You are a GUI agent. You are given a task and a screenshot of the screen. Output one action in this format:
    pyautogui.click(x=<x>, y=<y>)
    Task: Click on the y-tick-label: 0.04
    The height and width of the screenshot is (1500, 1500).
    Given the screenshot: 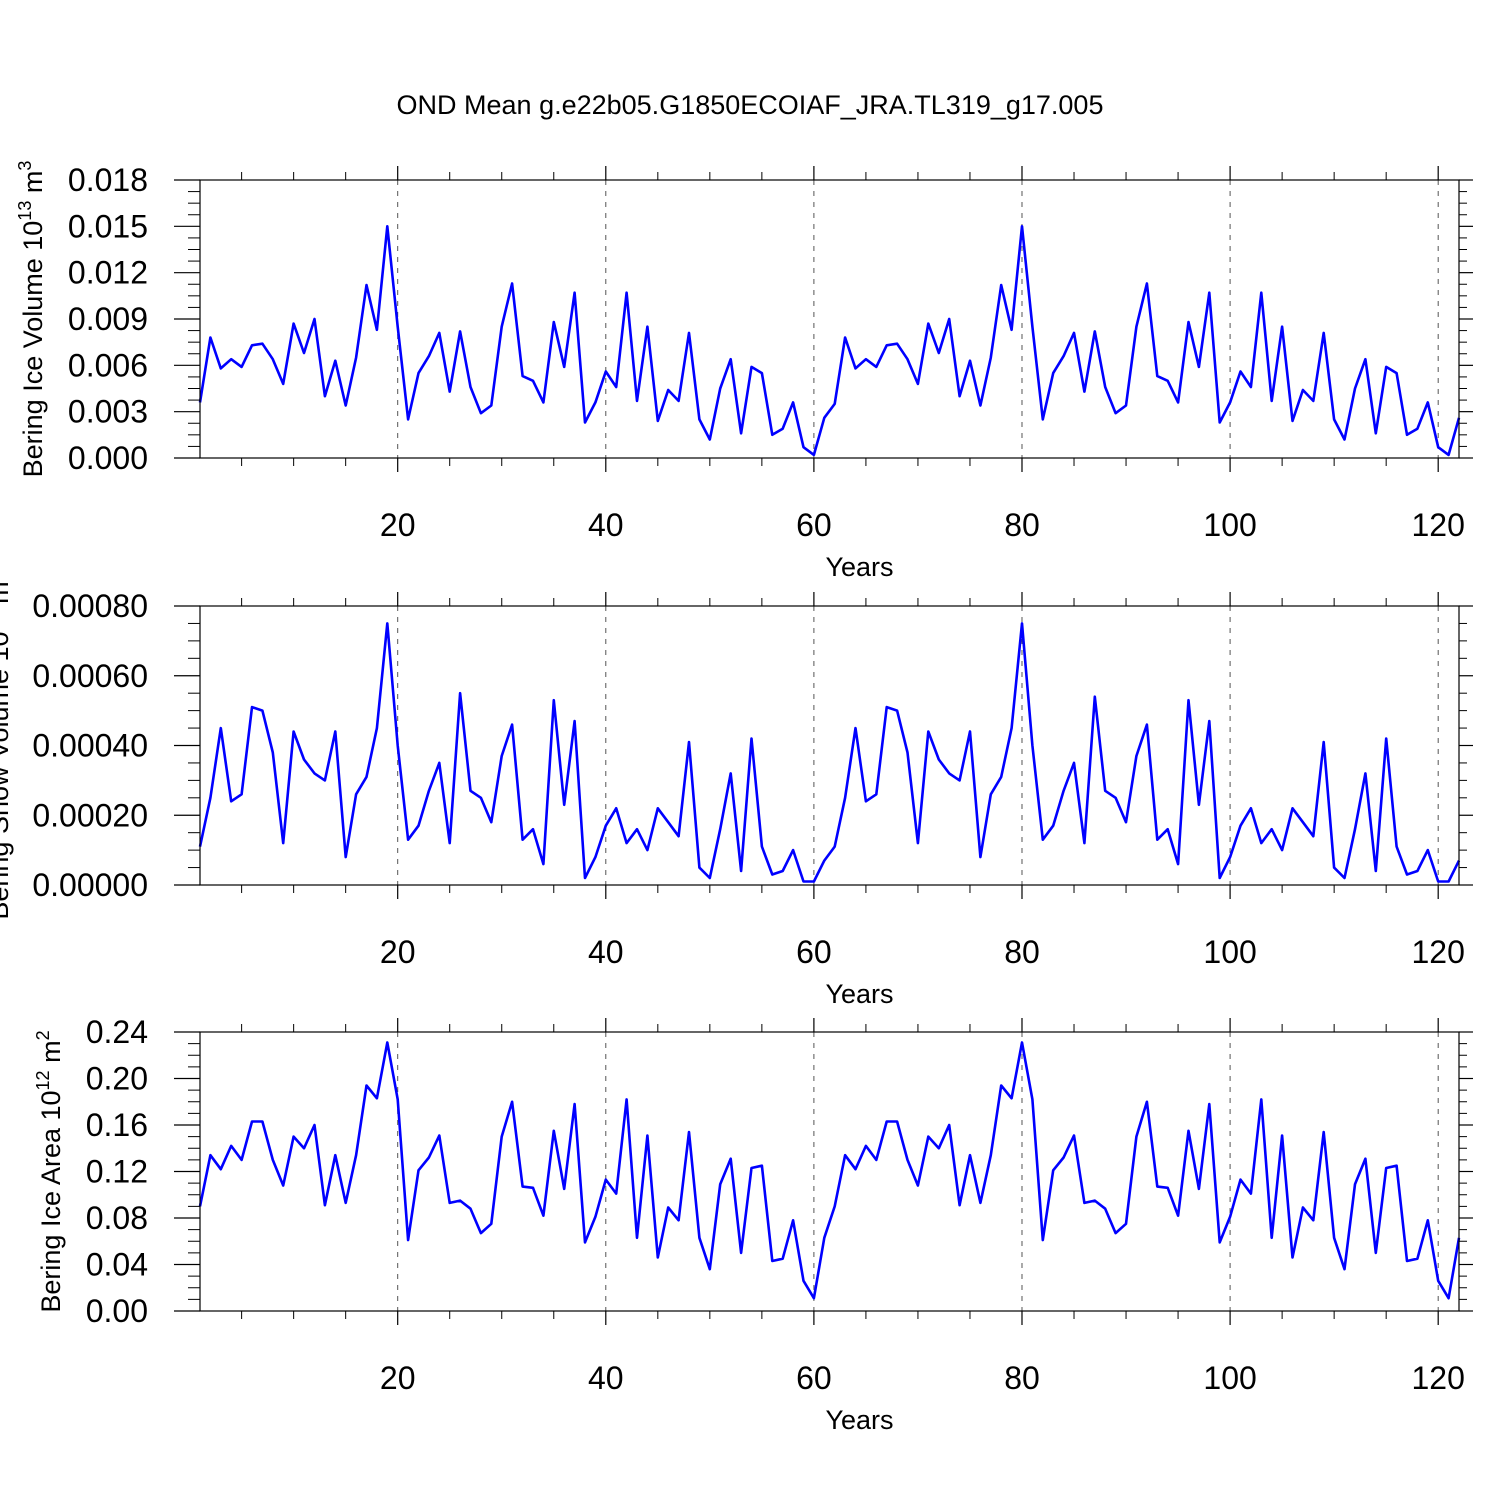 What is the action you would take?
    pyautogui.click(x=117, y=1265)
    